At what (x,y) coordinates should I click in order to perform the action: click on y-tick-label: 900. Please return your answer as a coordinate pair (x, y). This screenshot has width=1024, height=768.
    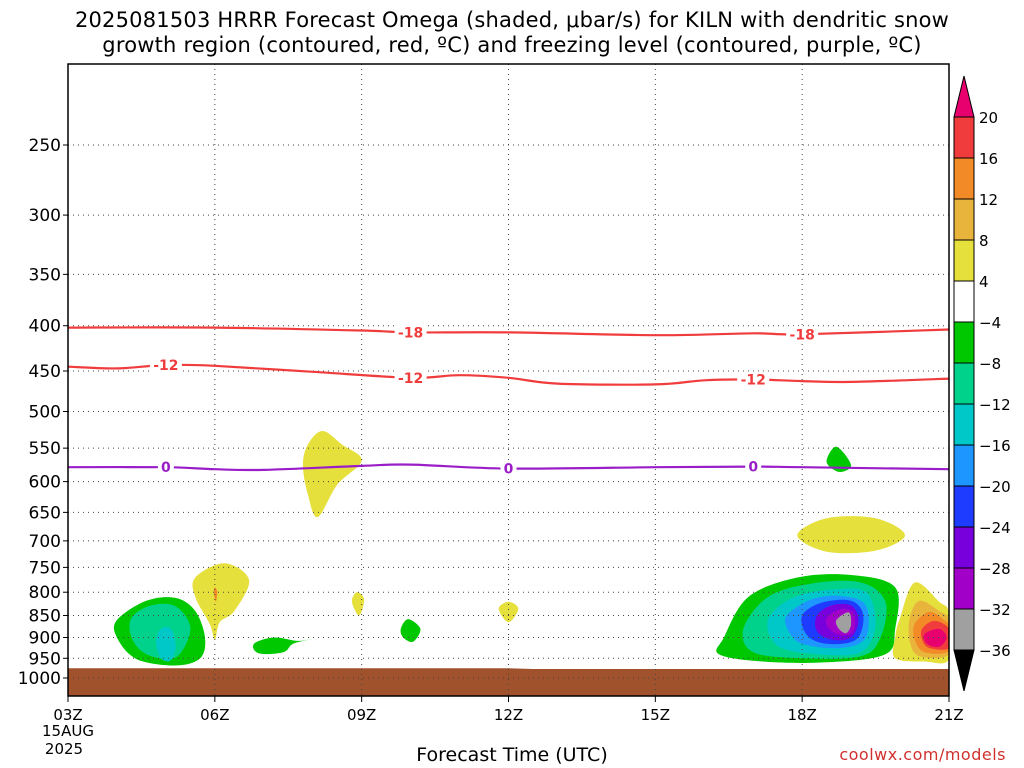
    Looking at the image, I should click on (45, 638).